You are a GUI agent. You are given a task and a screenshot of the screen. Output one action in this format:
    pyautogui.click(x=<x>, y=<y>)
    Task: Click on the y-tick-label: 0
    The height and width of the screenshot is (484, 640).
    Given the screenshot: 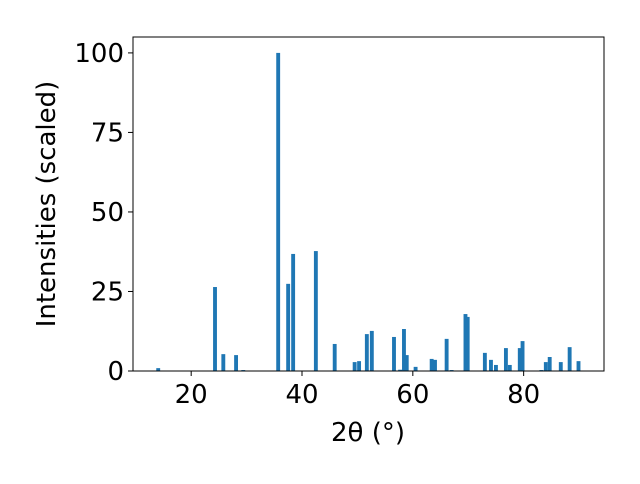 What is the action you would take?
    pyautogui.click(x=115, y=372)
    